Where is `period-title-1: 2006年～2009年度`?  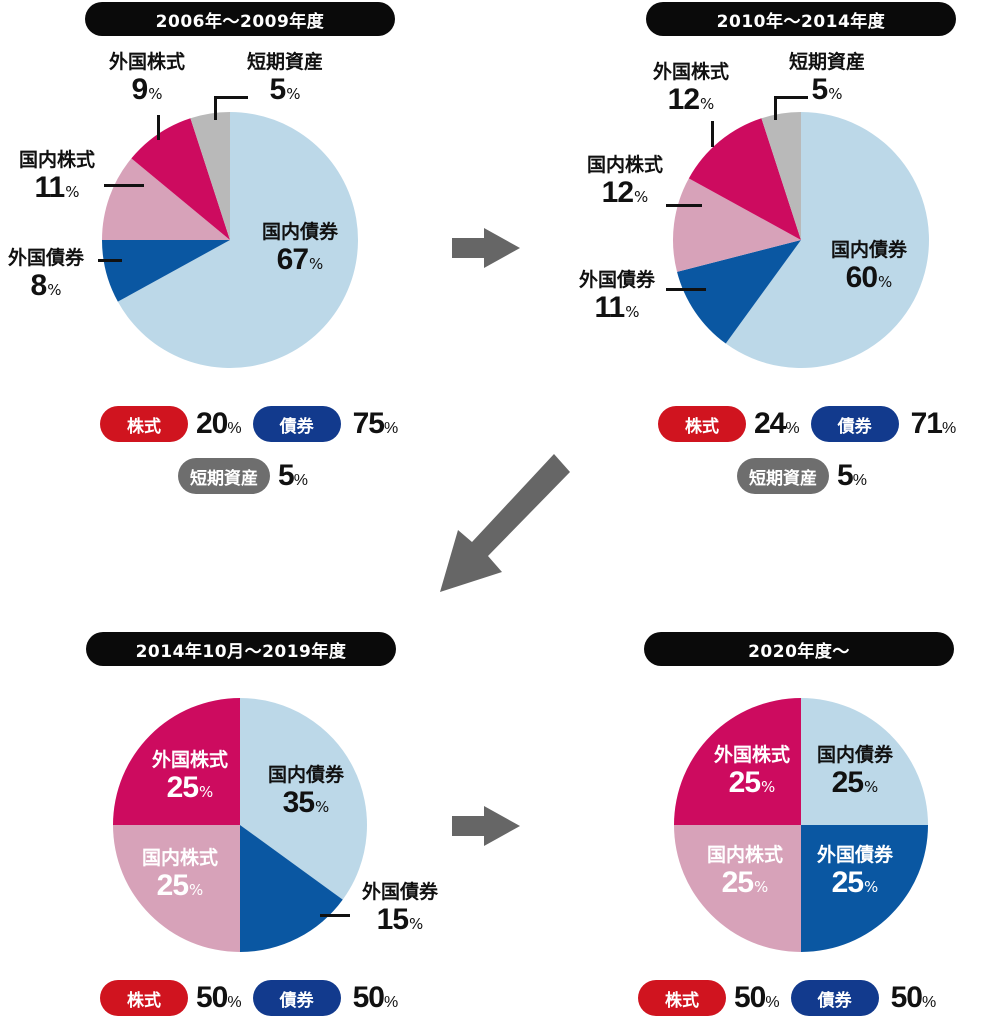 period-title-1: 2006年～2009年度 is located at coordinates (240, 19).